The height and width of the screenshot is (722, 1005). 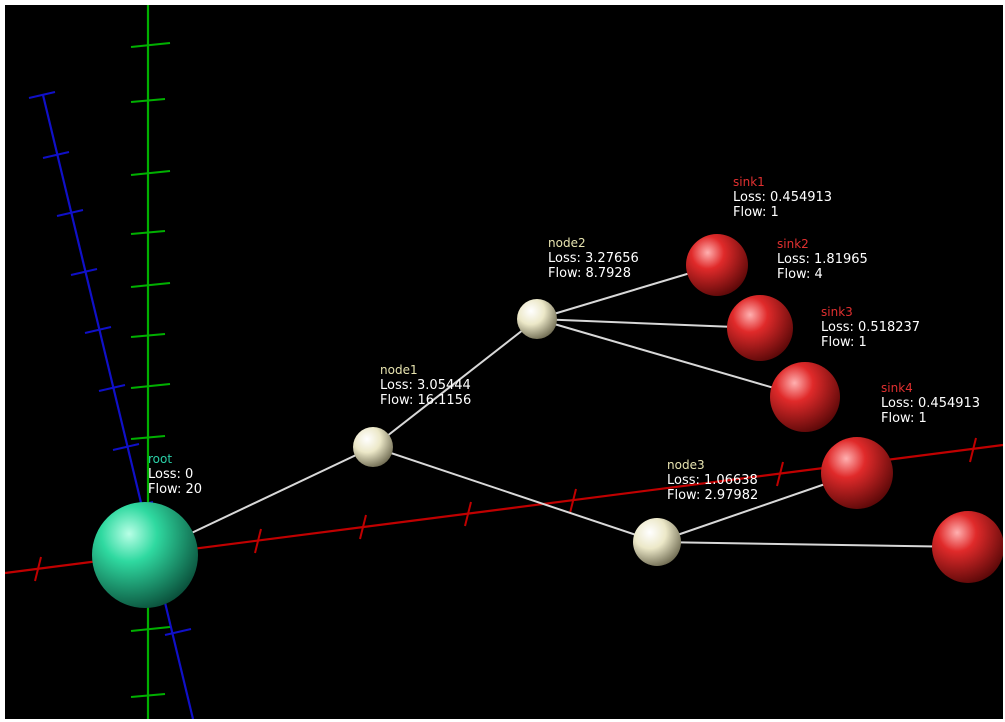 What do you see at coordinates (749, 182) in the screenshot?
I see `sink1-name: sink1` at bounding box center [749, 182].